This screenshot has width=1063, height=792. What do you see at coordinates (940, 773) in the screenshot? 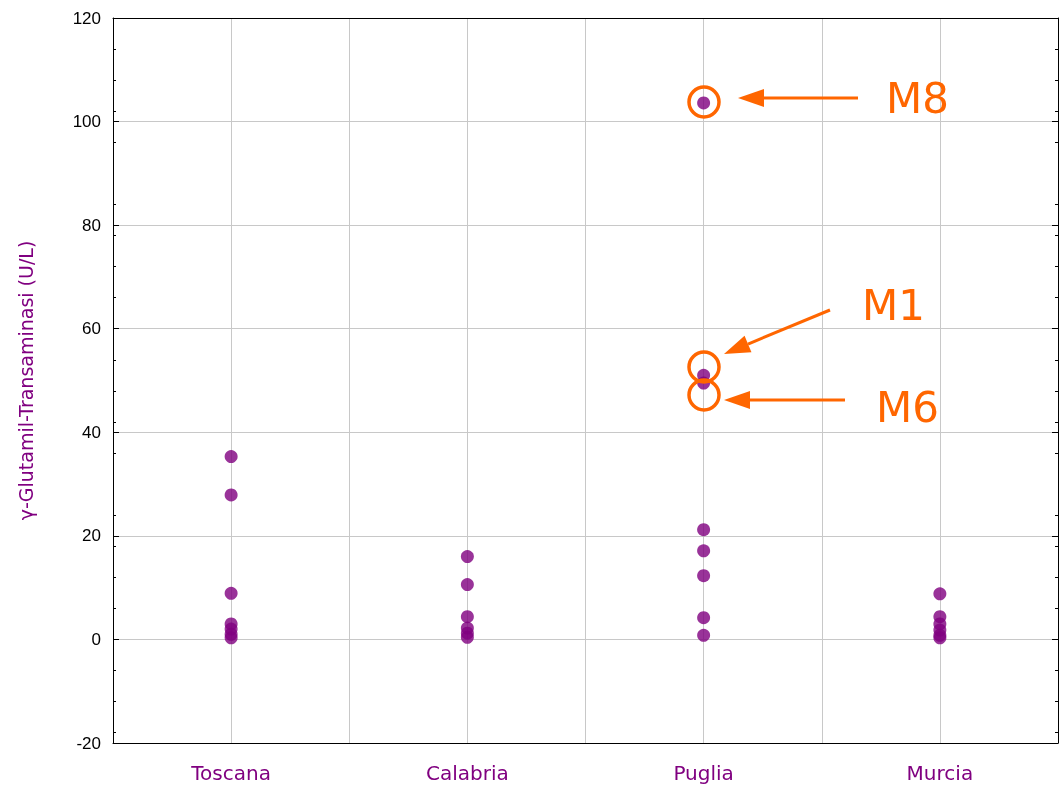
I see `x-tick-label: Murcia` at bounding box center [940, 773].